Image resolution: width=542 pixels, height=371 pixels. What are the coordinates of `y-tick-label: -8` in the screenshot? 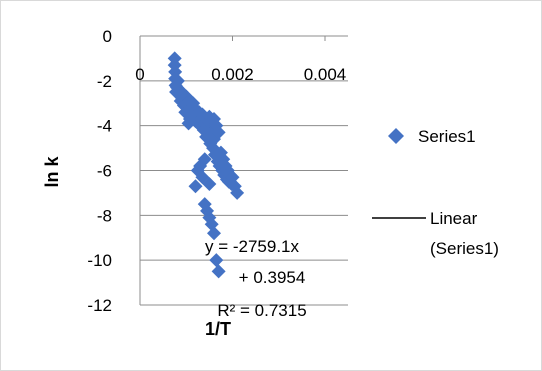 It's located at (104, 215).